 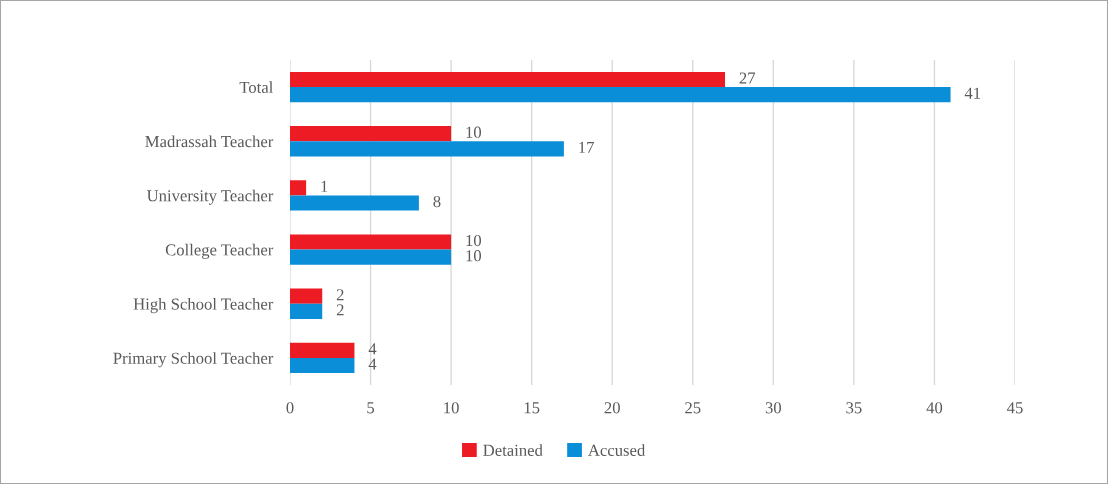 I want to click on y-tick-label: Primary School Teacher, so click(x=193, y=360).